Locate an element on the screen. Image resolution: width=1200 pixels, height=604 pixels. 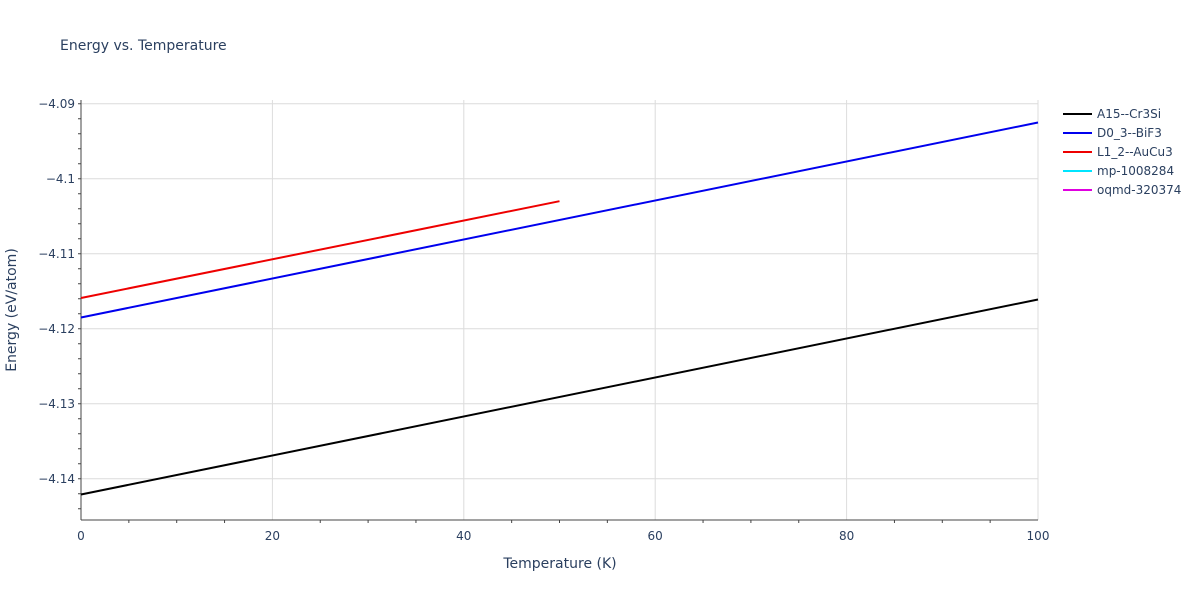
x-axis-title: Temperature (K) is located at coordinates (559, 564).